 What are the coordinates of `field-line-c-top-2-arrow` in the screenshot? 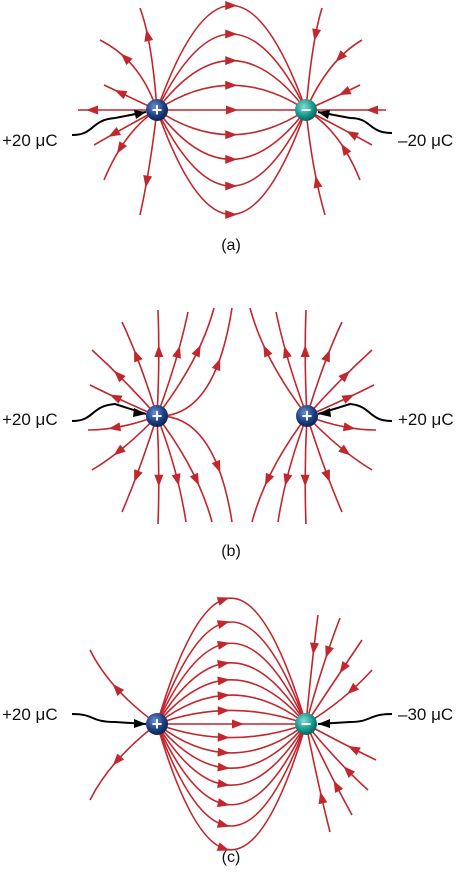 It's located at (223, 680).